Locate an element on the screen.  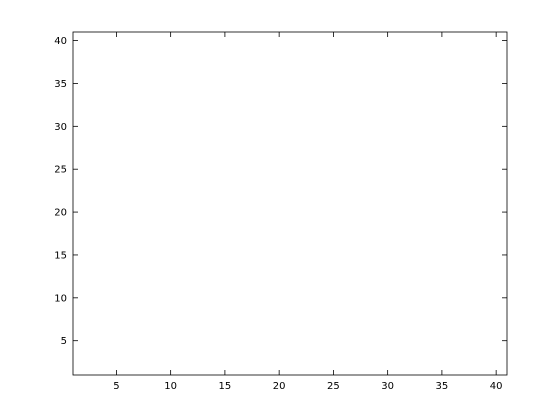
x-tick-label: 10 is located at coordinates (170, 386).